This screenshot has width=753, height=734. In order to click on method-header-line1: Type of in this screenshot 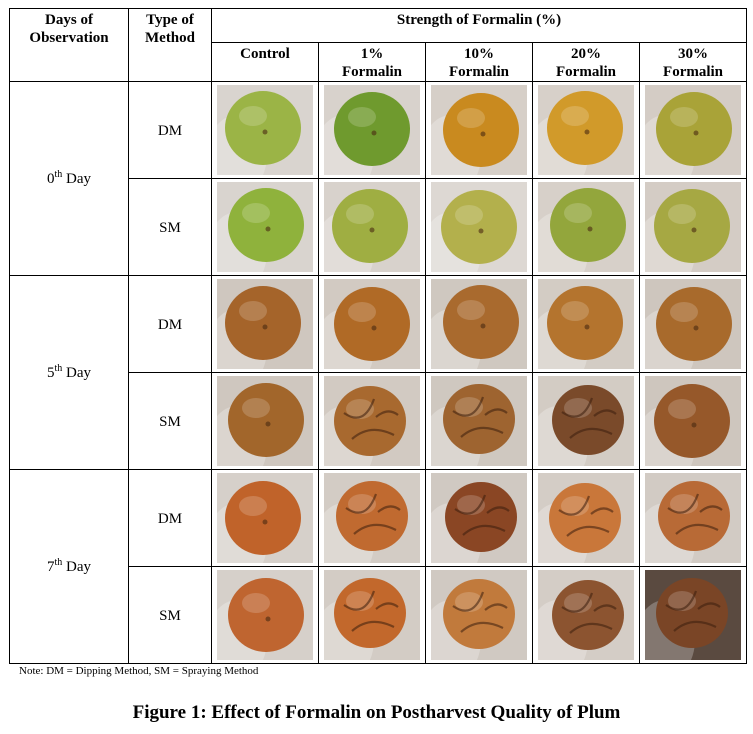, I will do `click(170, 20)`.